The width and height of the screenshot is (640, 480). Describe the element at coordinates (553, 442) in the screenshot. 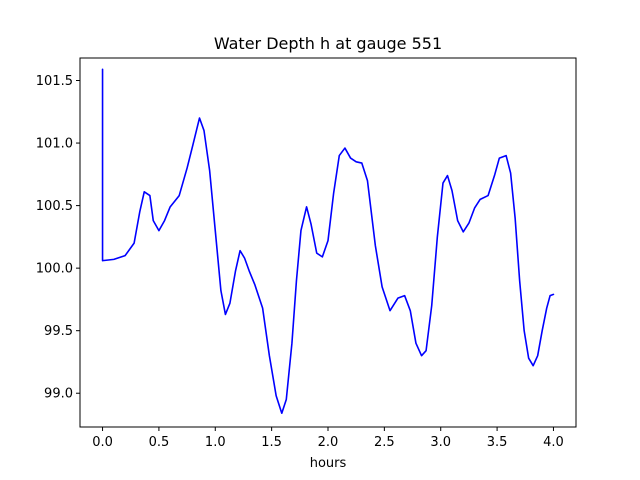

I see `x-tick-label: 4.0` at that location.